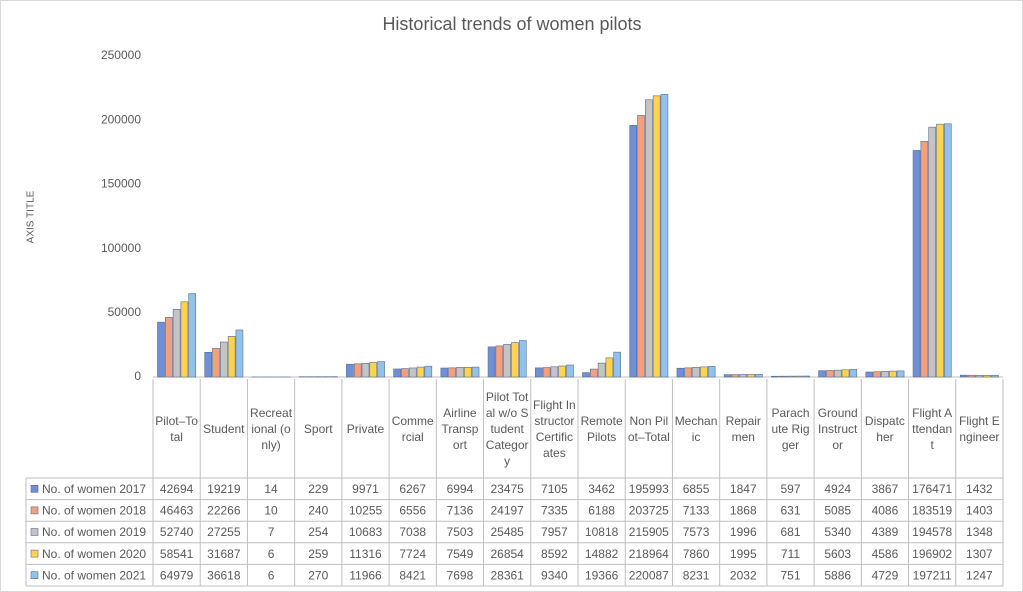 The image size is (1023, 592). I want to click on legend-label: No. of women 2020, so click(94, 554).